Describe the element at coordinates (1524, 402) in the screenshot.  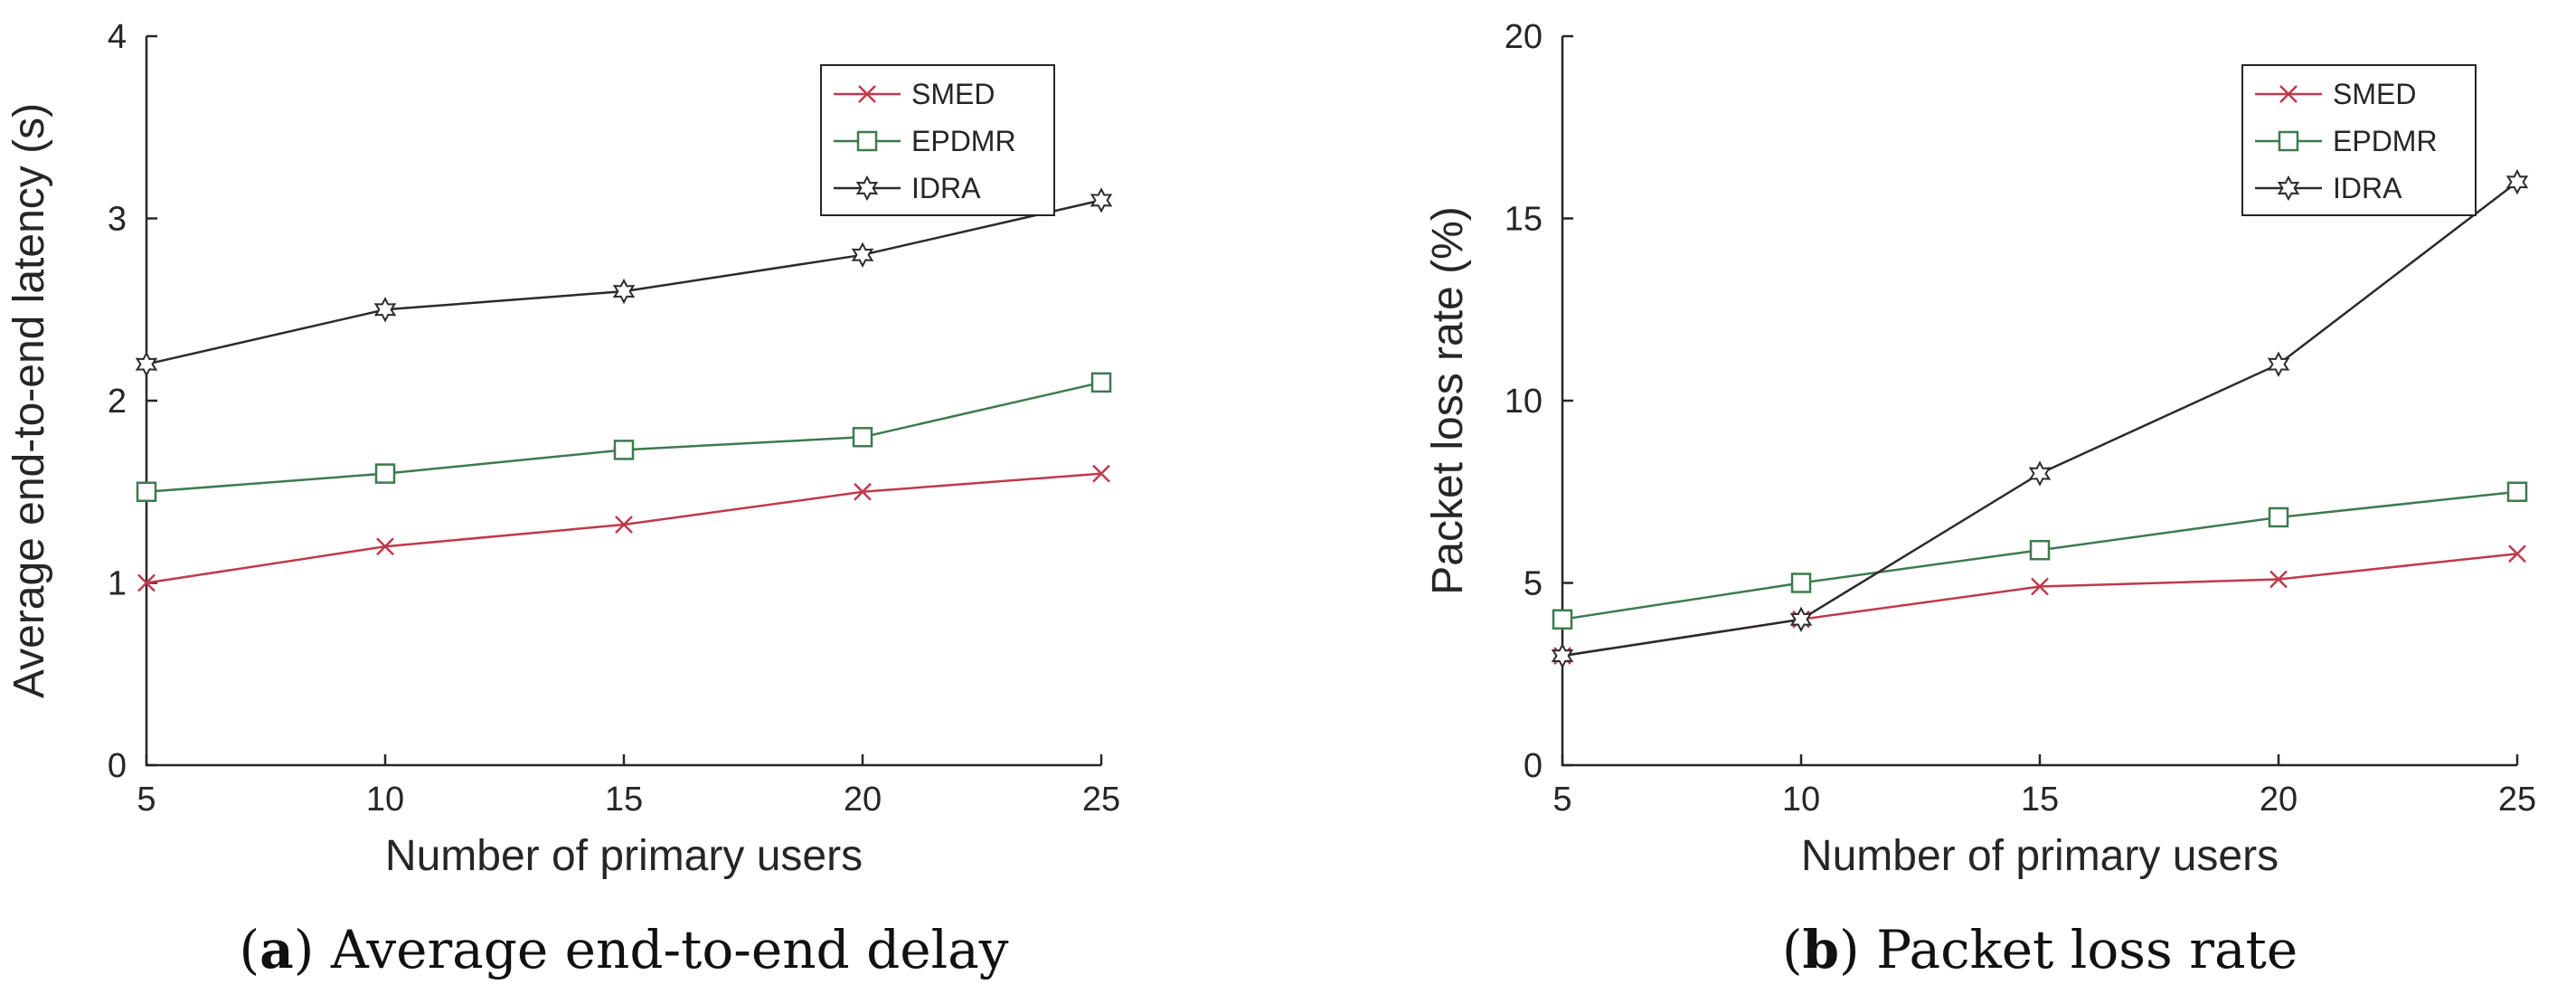
I see `y-tick-label: 10` at that location.